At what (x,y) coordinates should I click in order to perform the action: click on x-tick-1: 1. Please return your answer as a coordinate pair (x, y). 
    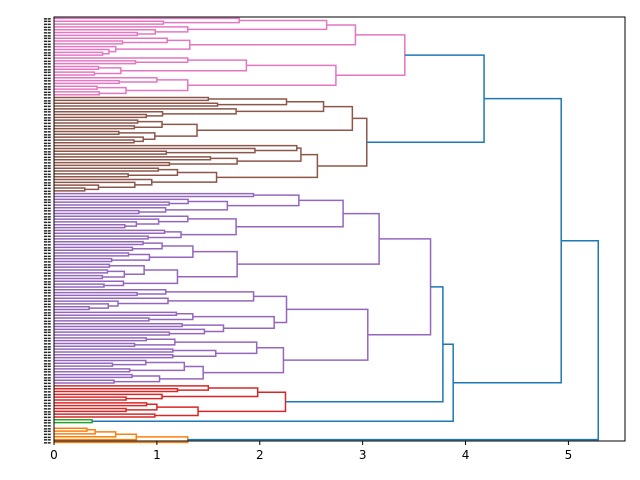
    Looking at the image, I should click on (157, 451).